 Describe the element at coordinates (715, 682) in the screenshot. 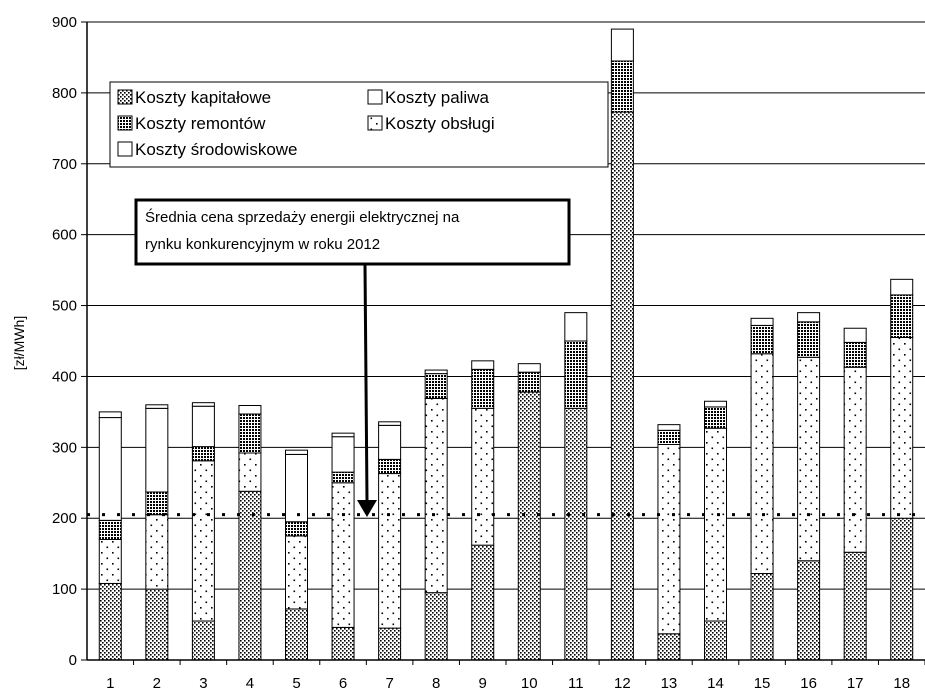

I see `x-tick-label: 14` at that location.